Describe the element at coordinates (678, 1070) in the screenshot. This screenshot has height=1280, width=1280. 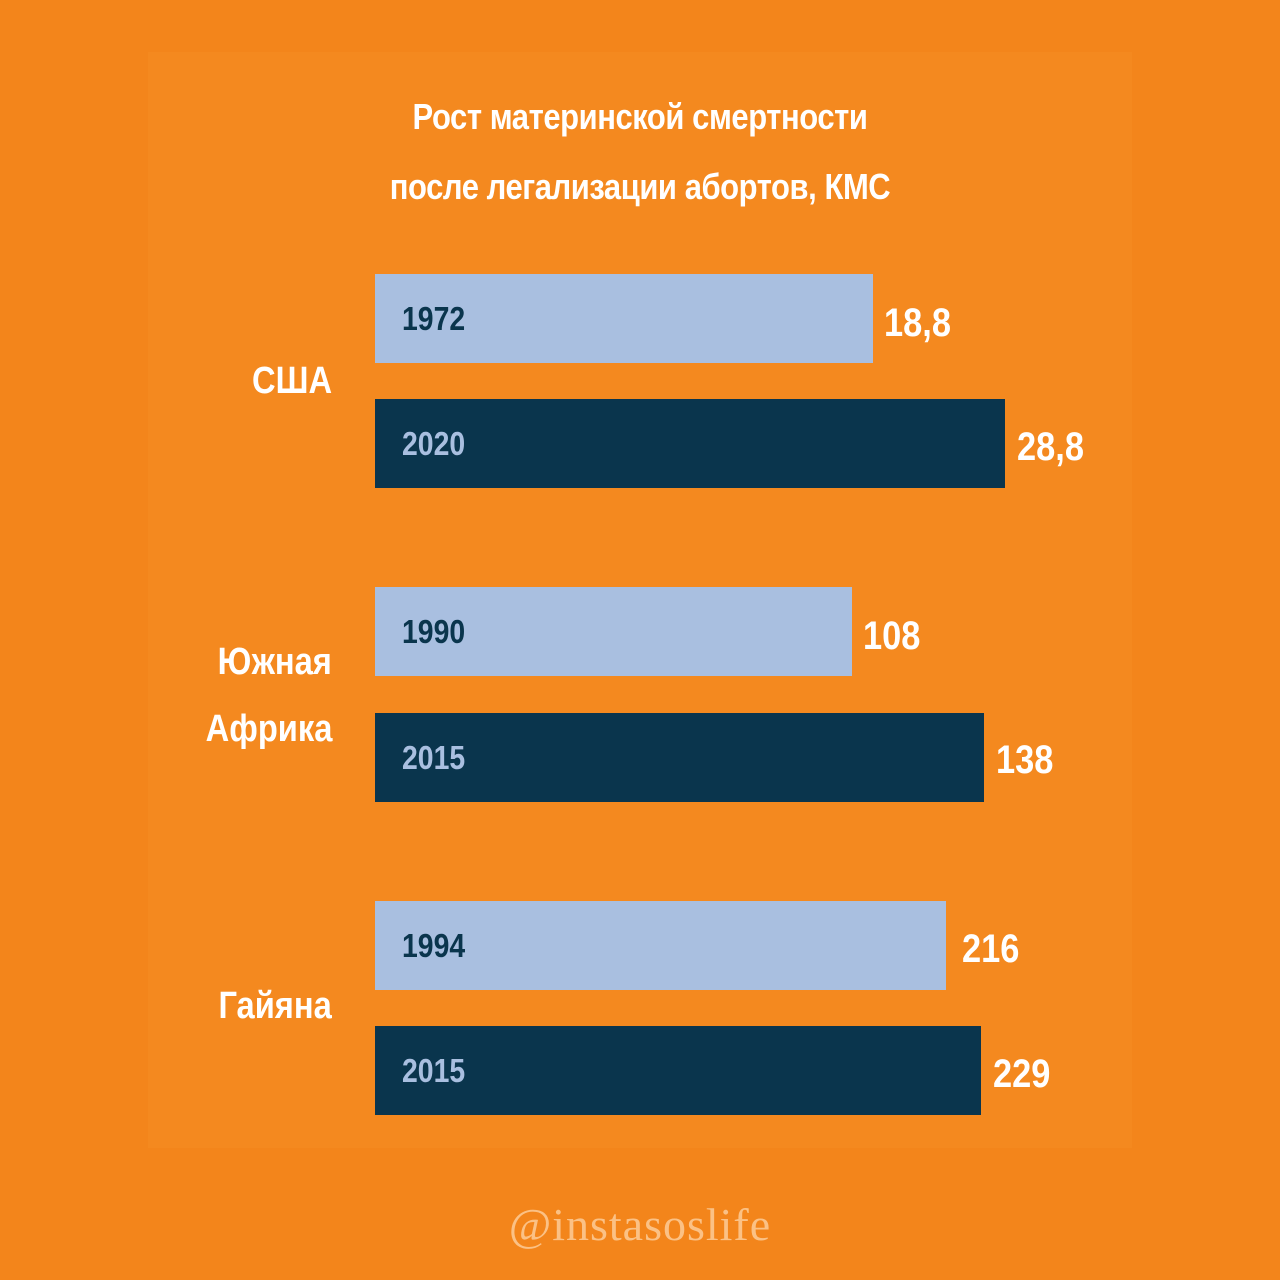
I see `bar-guyana-after: 2015` at that location.